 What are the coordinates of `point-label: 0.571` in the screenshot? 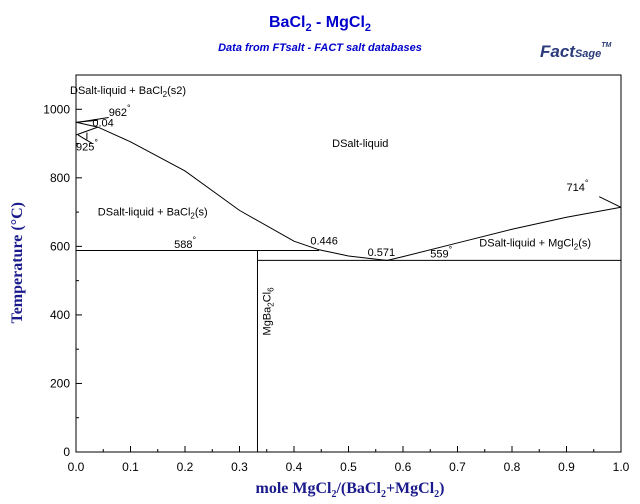 It's located at (382, 253).